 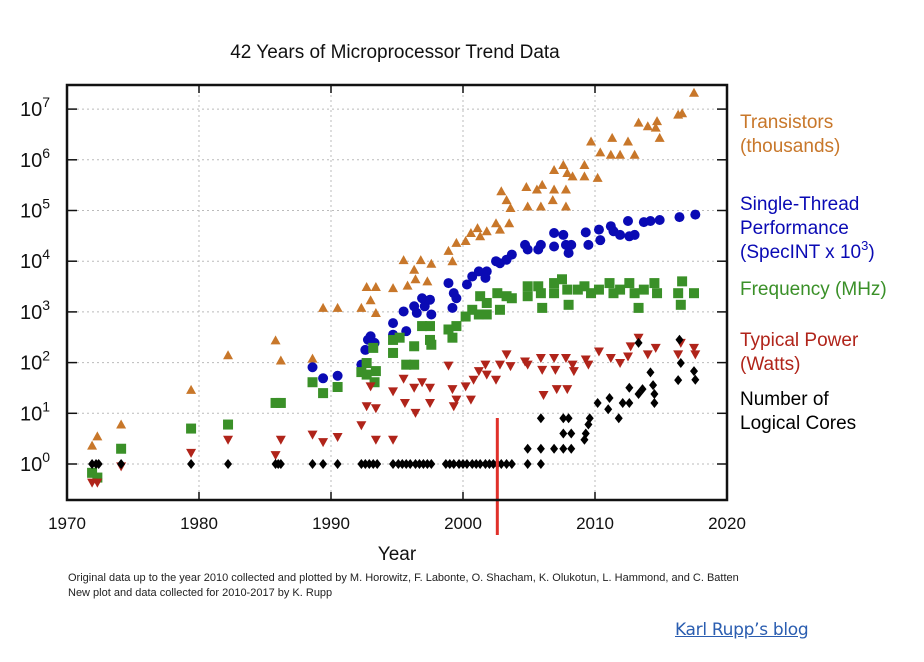 I want to click on karl-rupp-blog-link: Karl Rupp’s blog, so click(x=742, y=630).